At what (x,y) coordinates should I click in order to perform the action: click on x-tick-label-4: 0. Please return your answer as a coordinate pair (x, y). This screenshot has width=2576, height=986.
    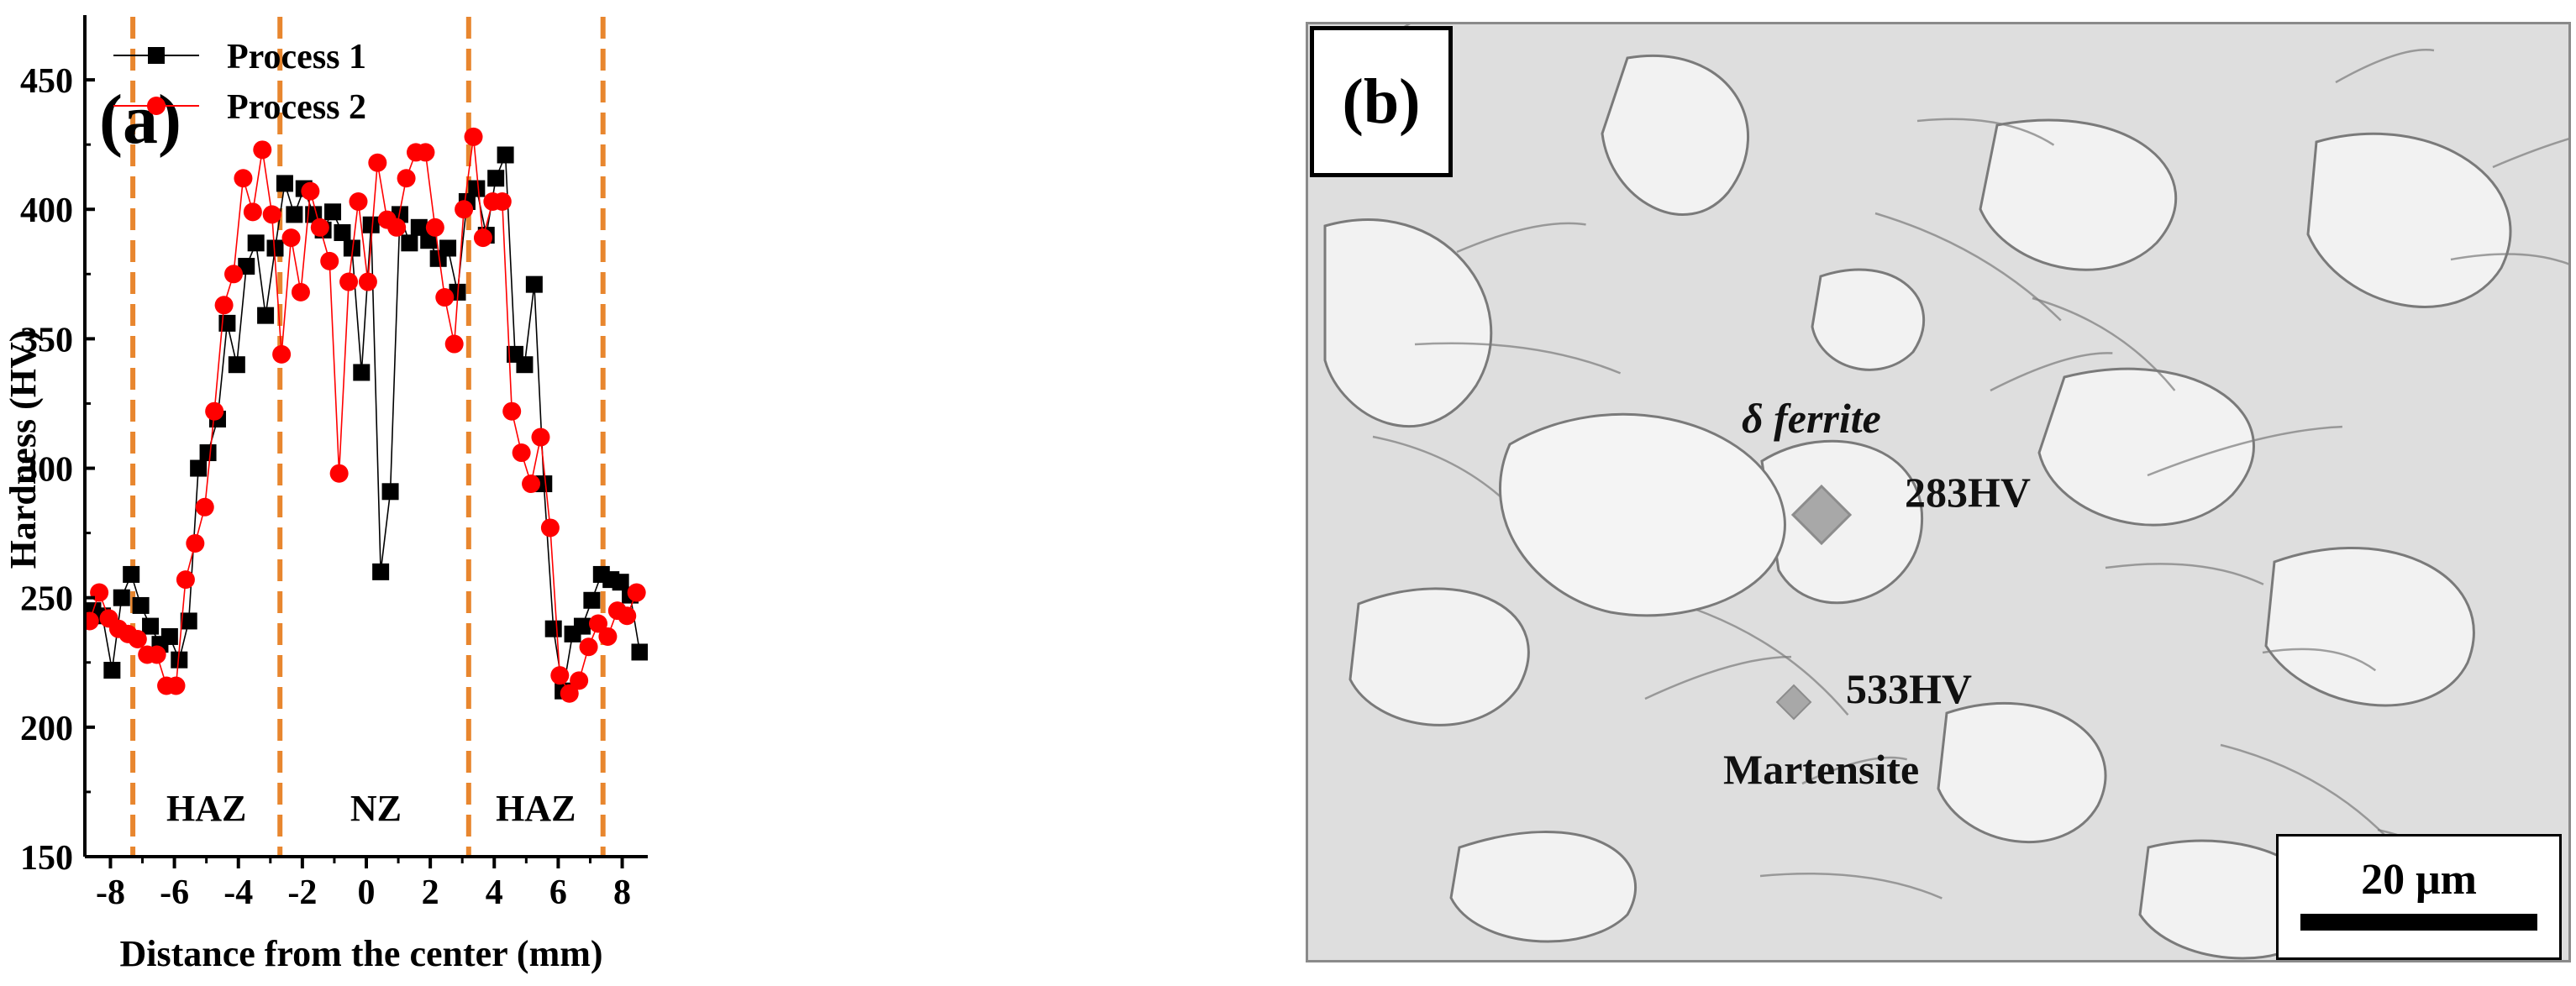
    Looking at the image, I should click on (367, 892).